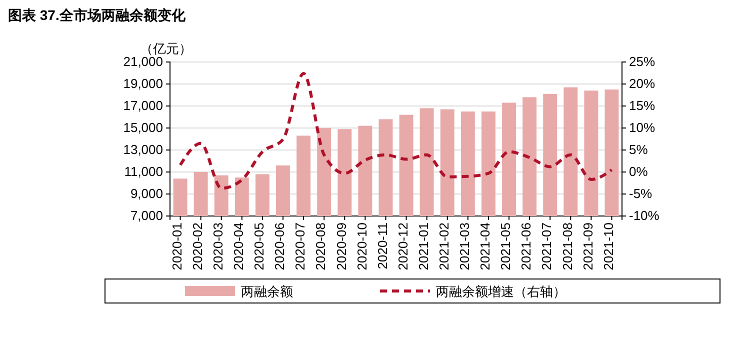 The height and width of the screenshot is (344, 743). Describe the element at coordinates (166, 48) in the screenshot. I see `y-axis-title: （亿元）` at that location.